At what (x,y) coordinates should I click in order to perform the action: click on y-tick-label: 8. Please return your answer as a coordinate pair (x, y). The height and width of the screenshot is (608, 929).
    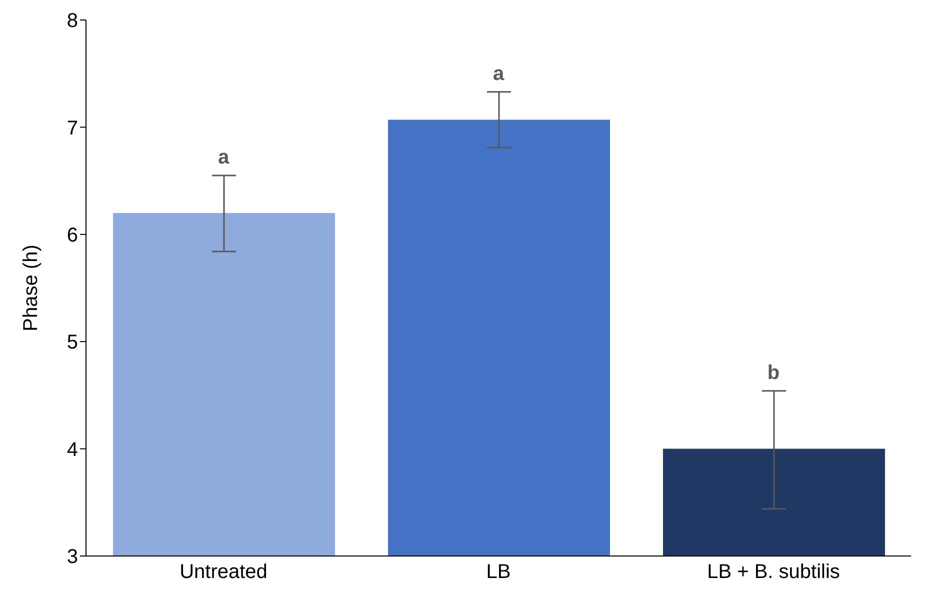
    Looking at the image, I should click on (72, 21).